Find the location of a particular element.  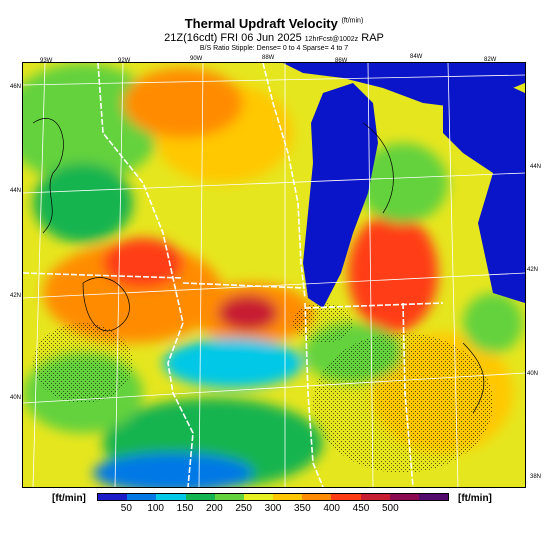

lat-label-left-42n: 42N is located at coordinates (16, 296).